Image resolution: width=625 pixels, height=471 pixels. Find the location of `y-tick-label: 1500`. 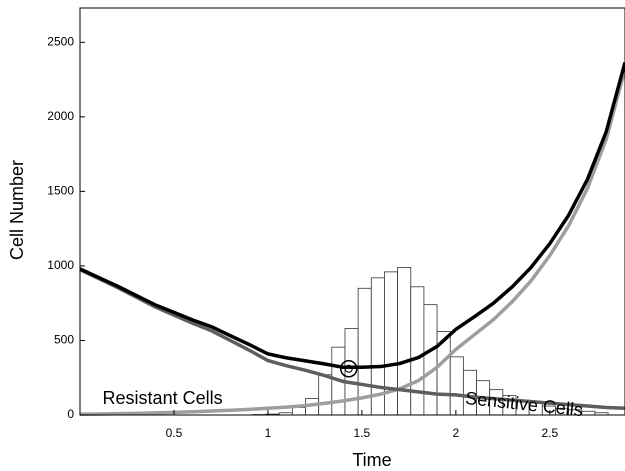

y-tick-label: 1500 is located at coordinates (60, 191).